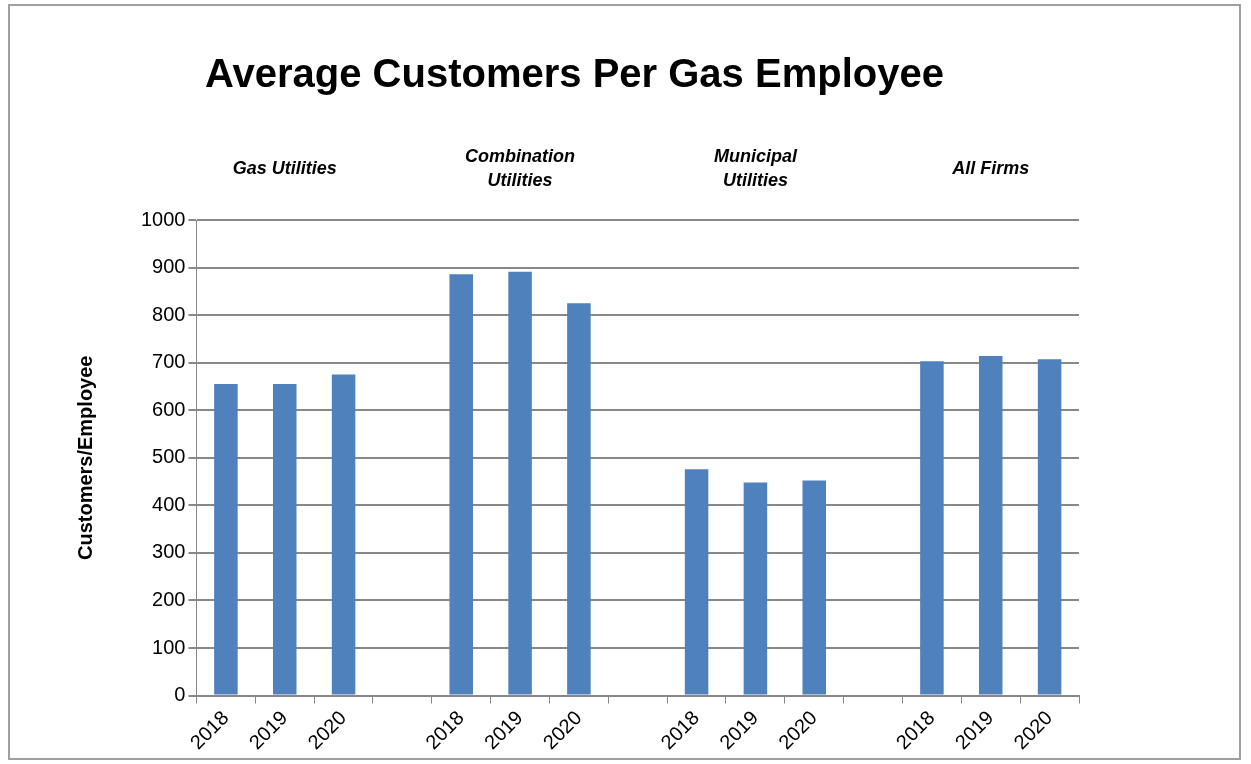 The height and width of the screenshot is (764, 1251). I want to click on y-tick-label: 0, so click(180, 694).